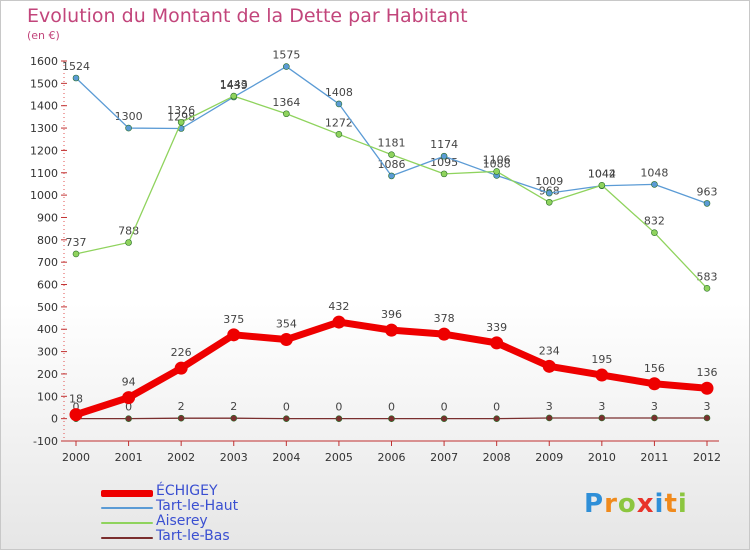 The width and height of the screenshot is (750, 551). Describe the element at coordinates (234, 457) in the screenshot. I see `x-tick-label: 2003` at that location.